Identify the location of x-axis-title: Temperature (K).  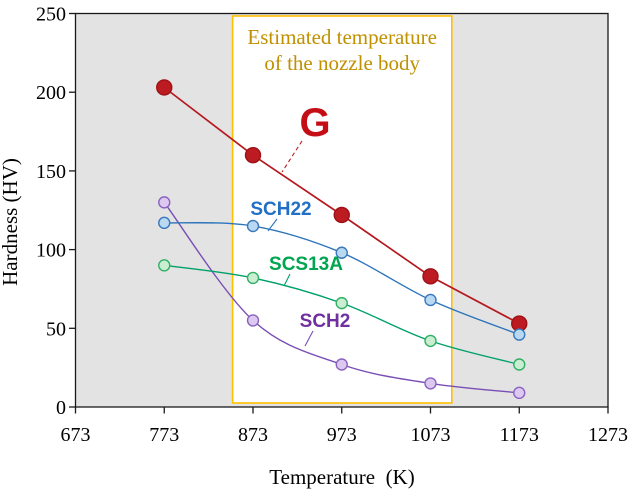
(341, 477).